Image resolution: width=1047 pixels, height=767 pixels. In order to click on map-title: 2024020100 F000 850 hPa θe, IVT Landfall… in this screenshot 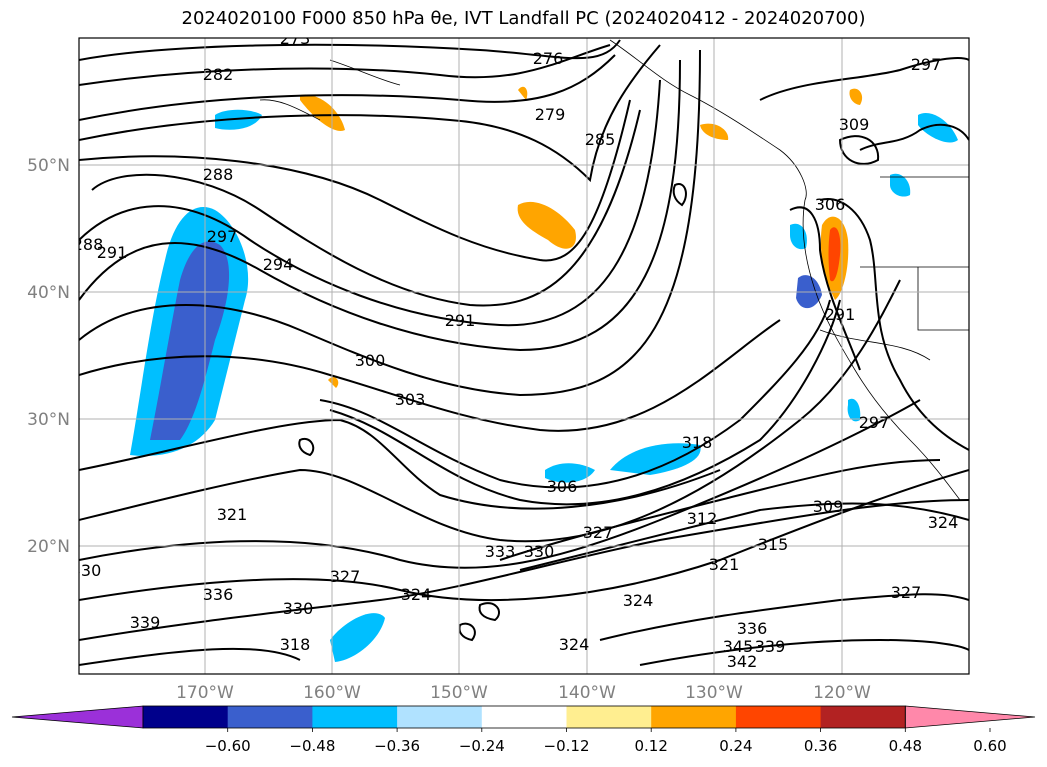, I will do `click(523, 18)`.